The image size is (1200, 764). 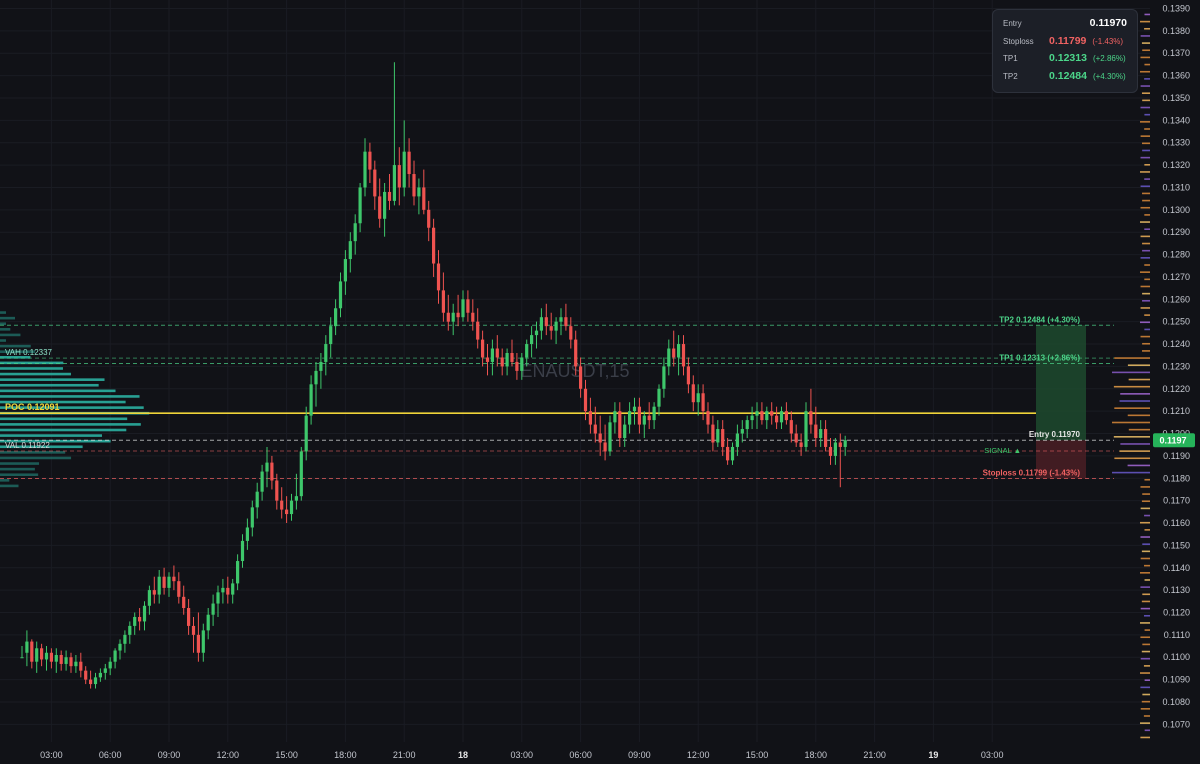 What do you see at coordinates (51, 755) in the screenshot?
I see `time-tick-label: 03:00` at bounding box center [51, 755].